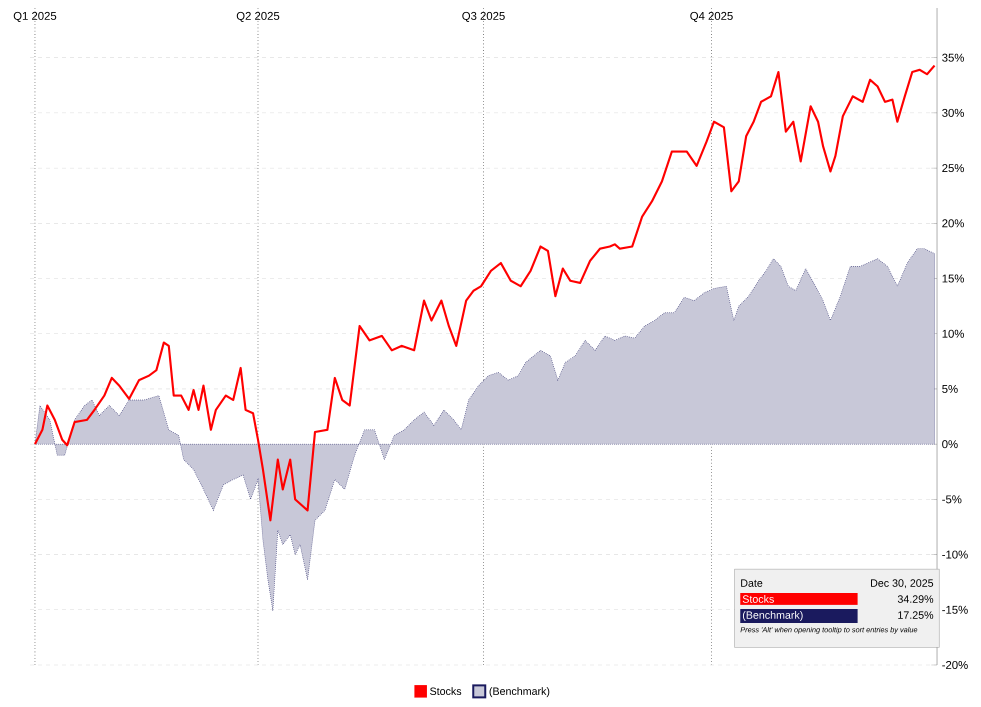  I want to click on y-tick-label: 25%, so click(953, 168).